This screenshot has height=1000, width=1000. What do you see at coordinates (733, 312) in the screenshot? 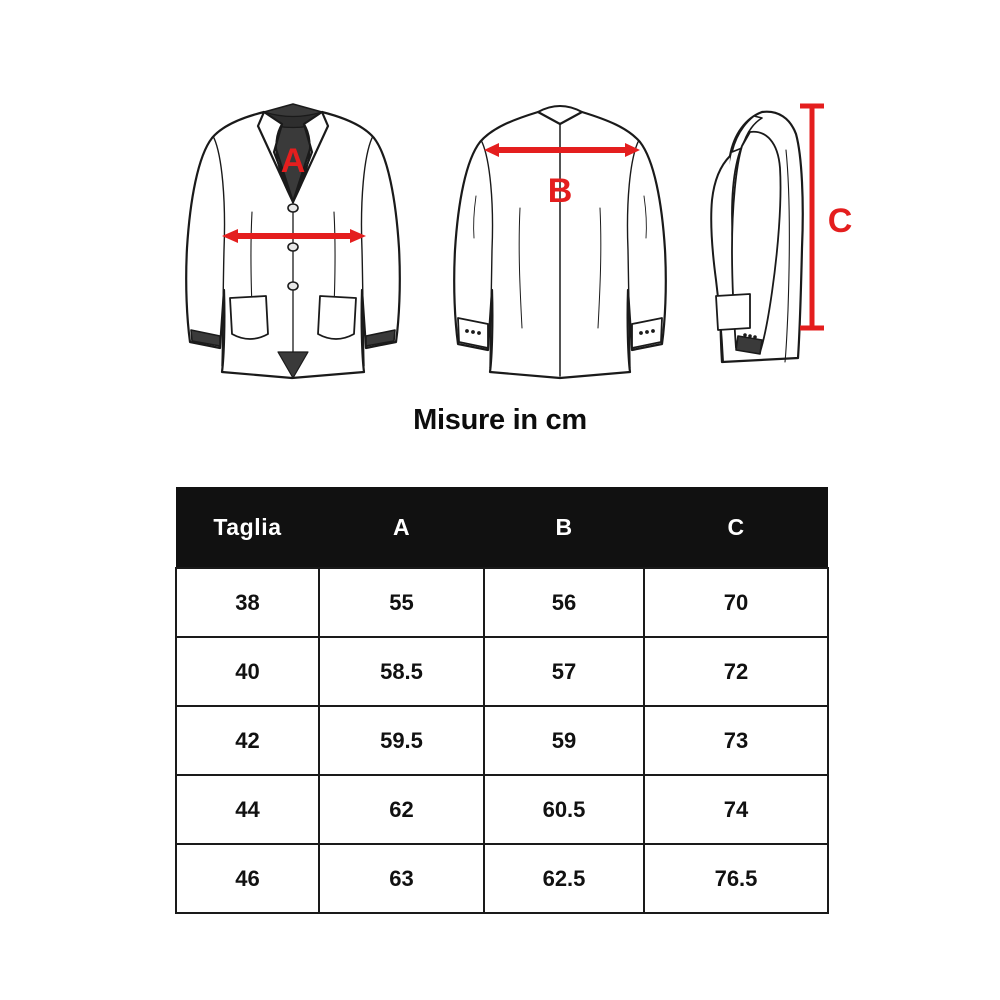
I see `pocket-side` at bounding box center [733, 312].